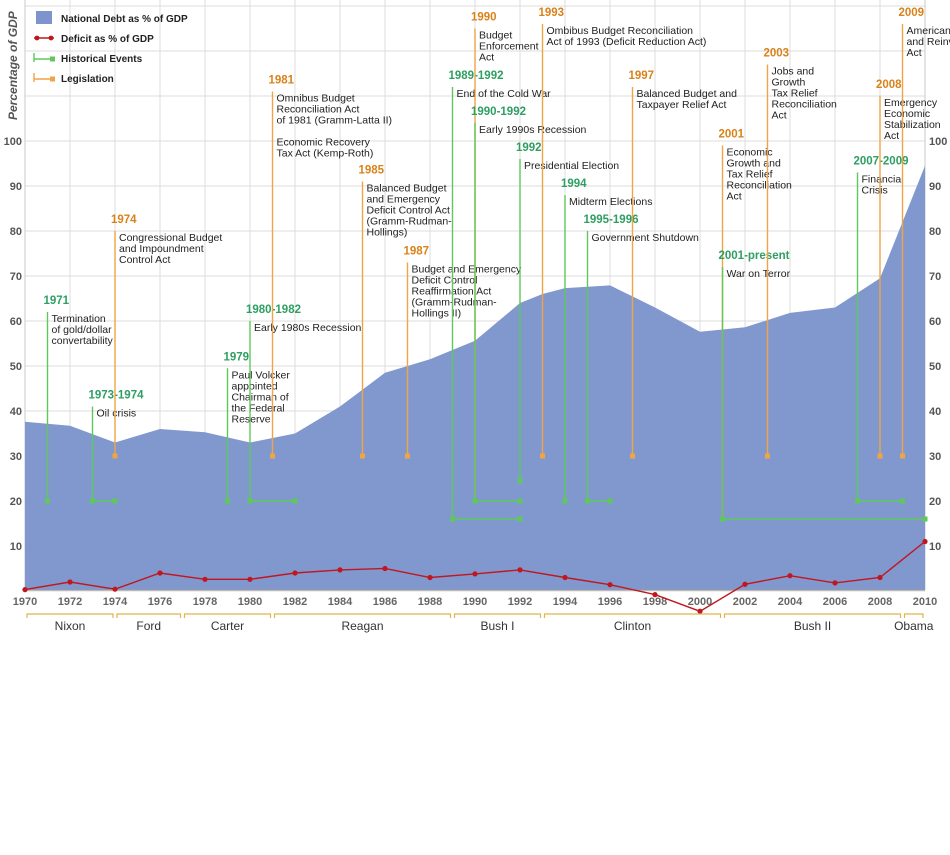 The width and height of the screenshot is (950, 855). What do you see at coordinates (340, 602) in the screenshot?
I see `x-tick-label: 1984` at bounding box center [340, 602].